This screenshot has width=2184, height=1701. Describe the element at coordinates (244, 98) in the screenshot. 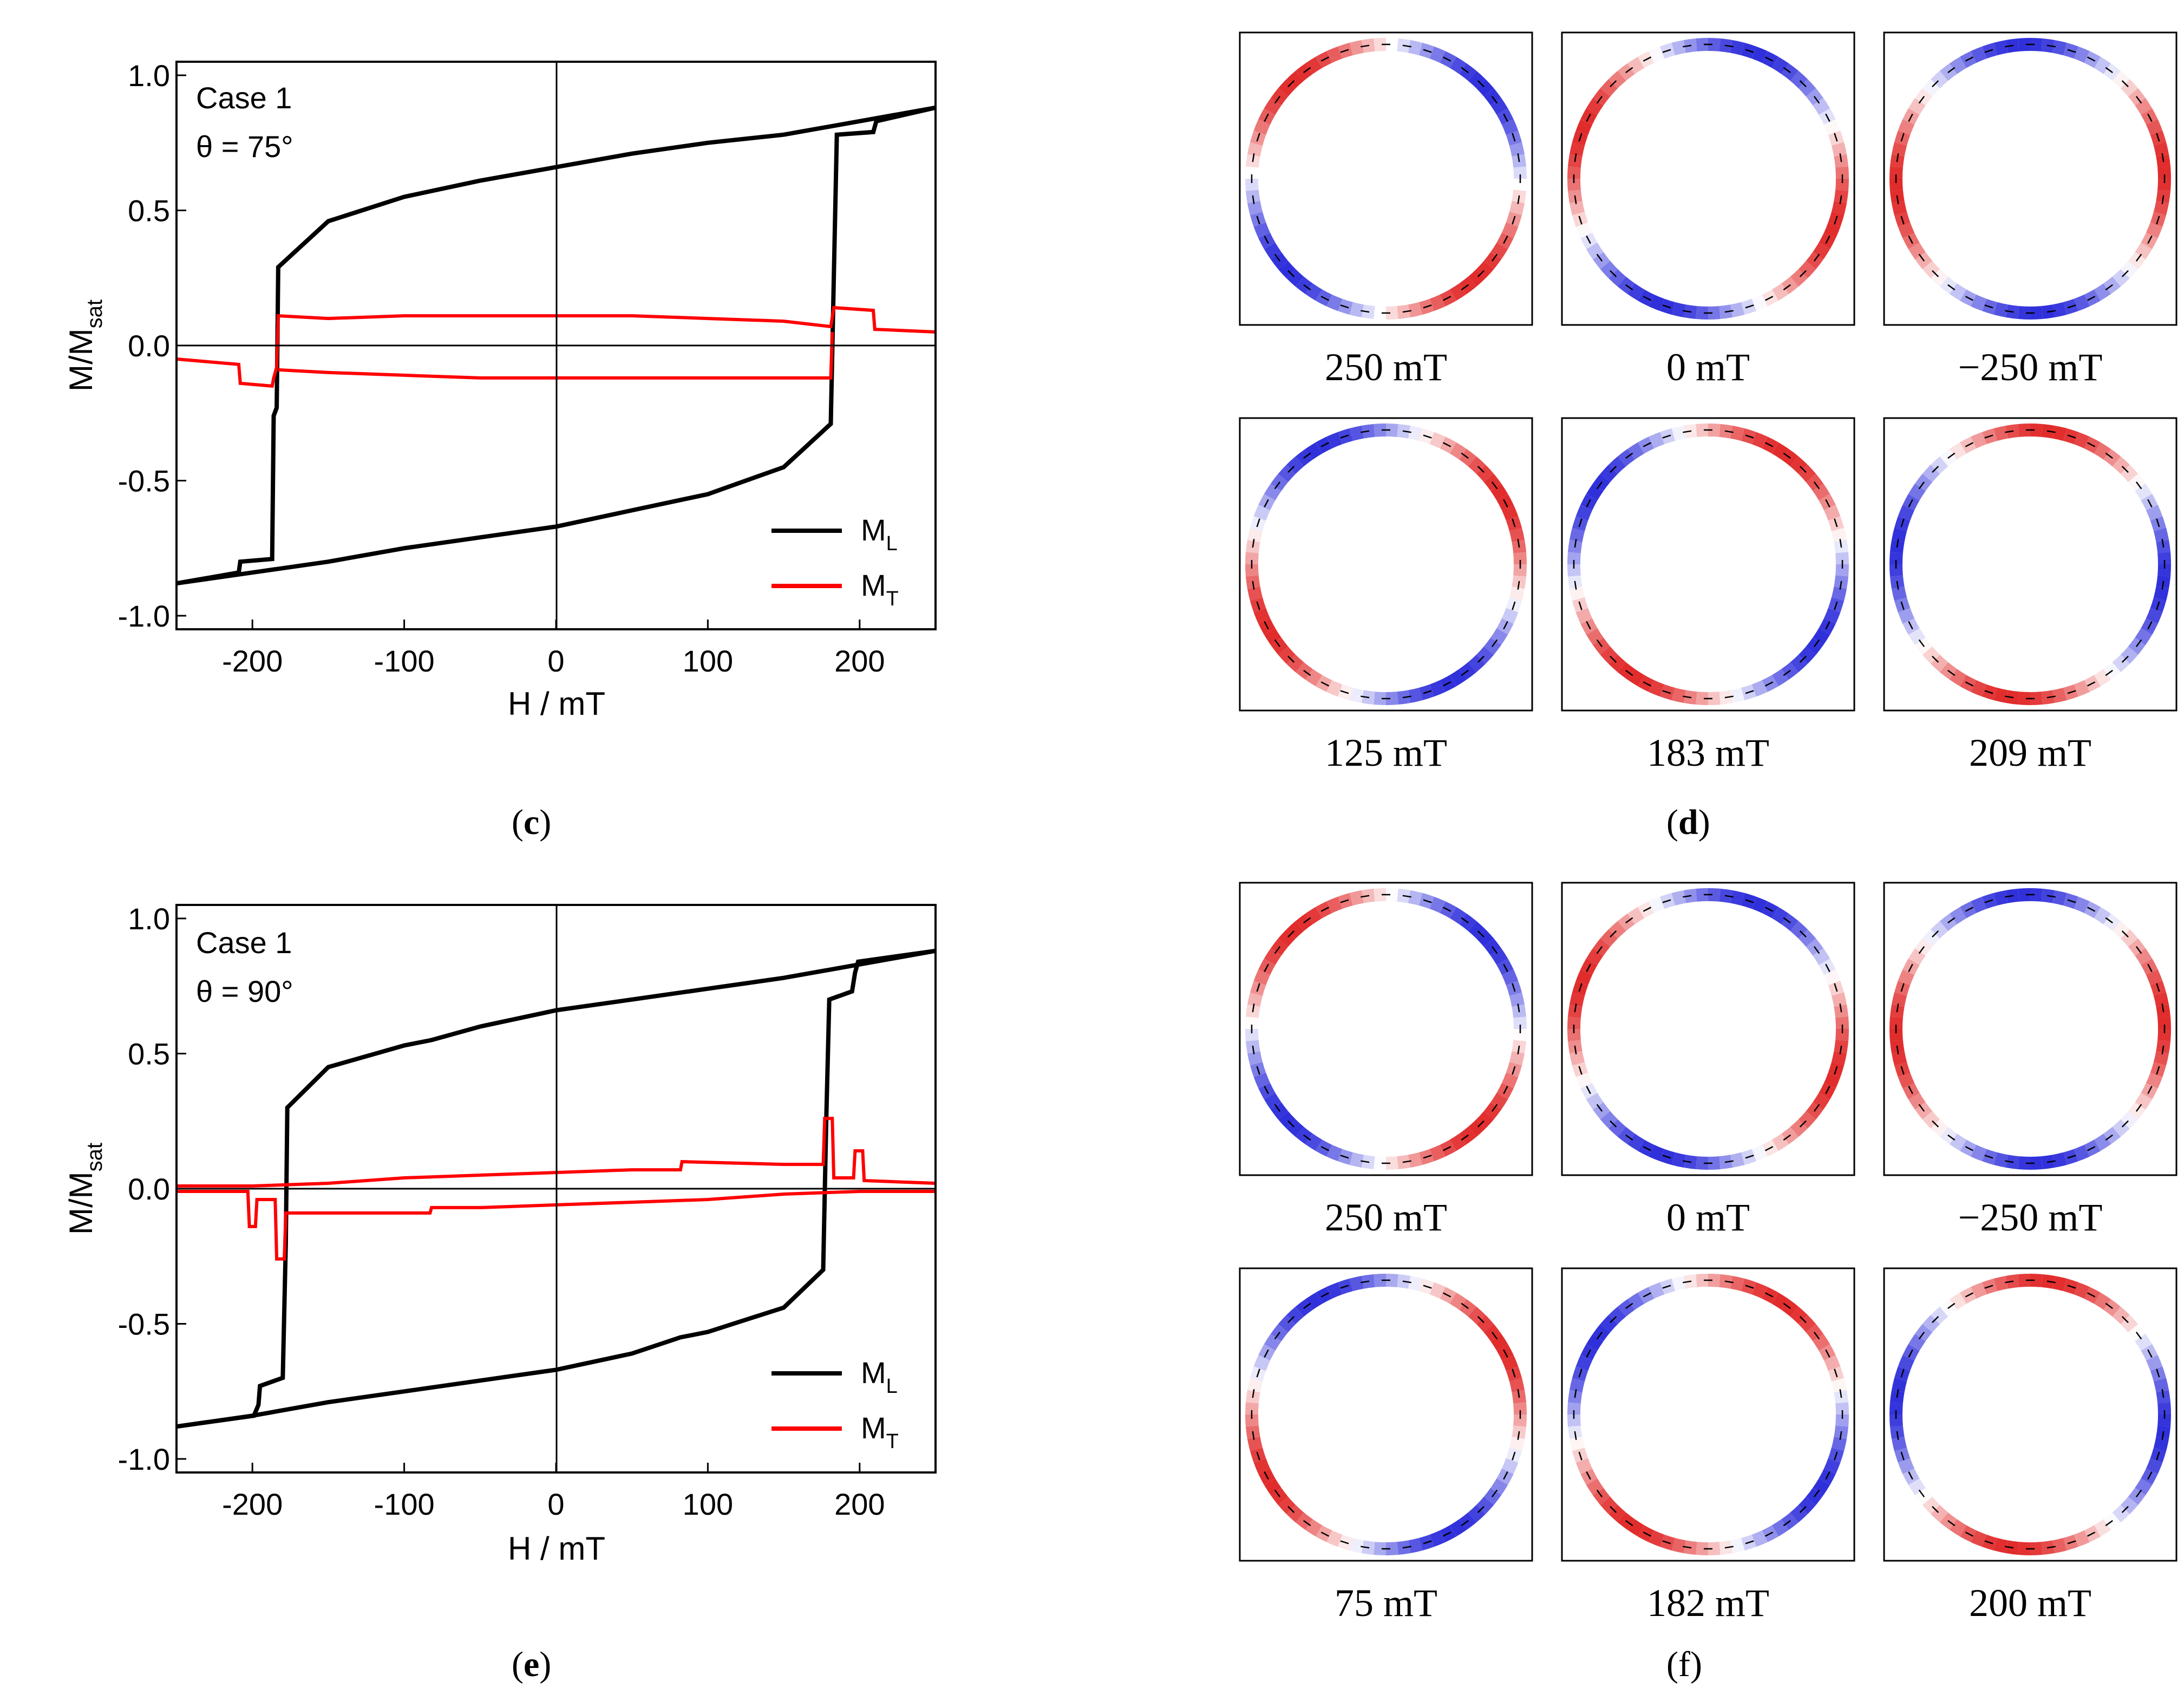

I see `annotation-case-c: Case 1` at that location.